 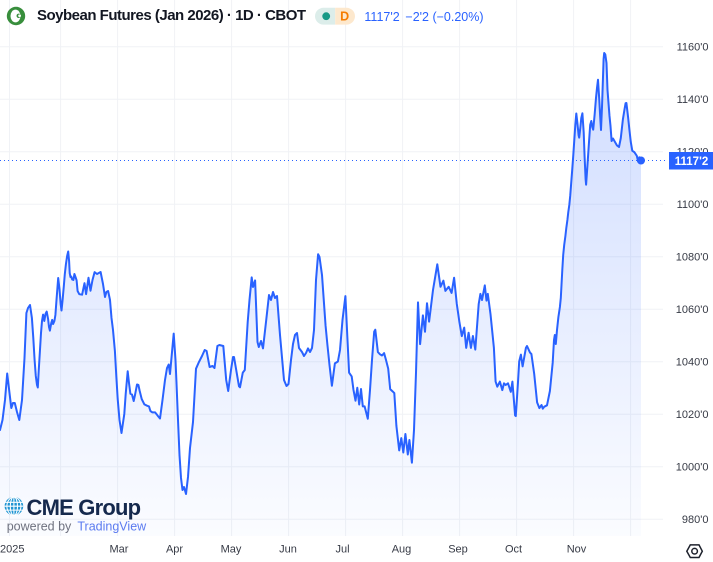 I want to click on svg-text: Nov, so click(x=577, y=550).